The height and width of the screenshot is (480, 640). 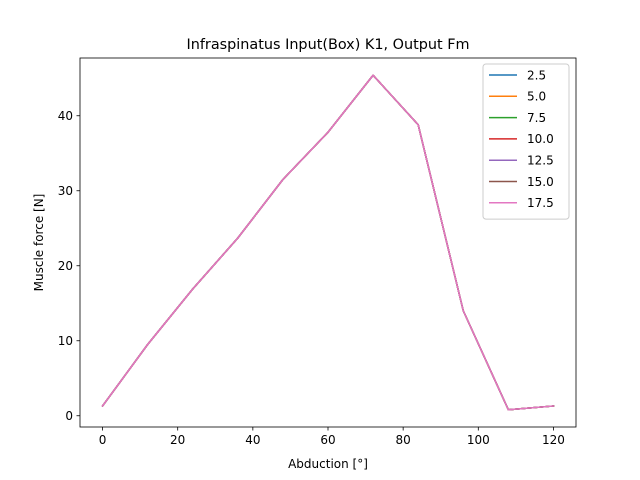 I want to click on x-tick-label: 20, so click(x=177, y=440).